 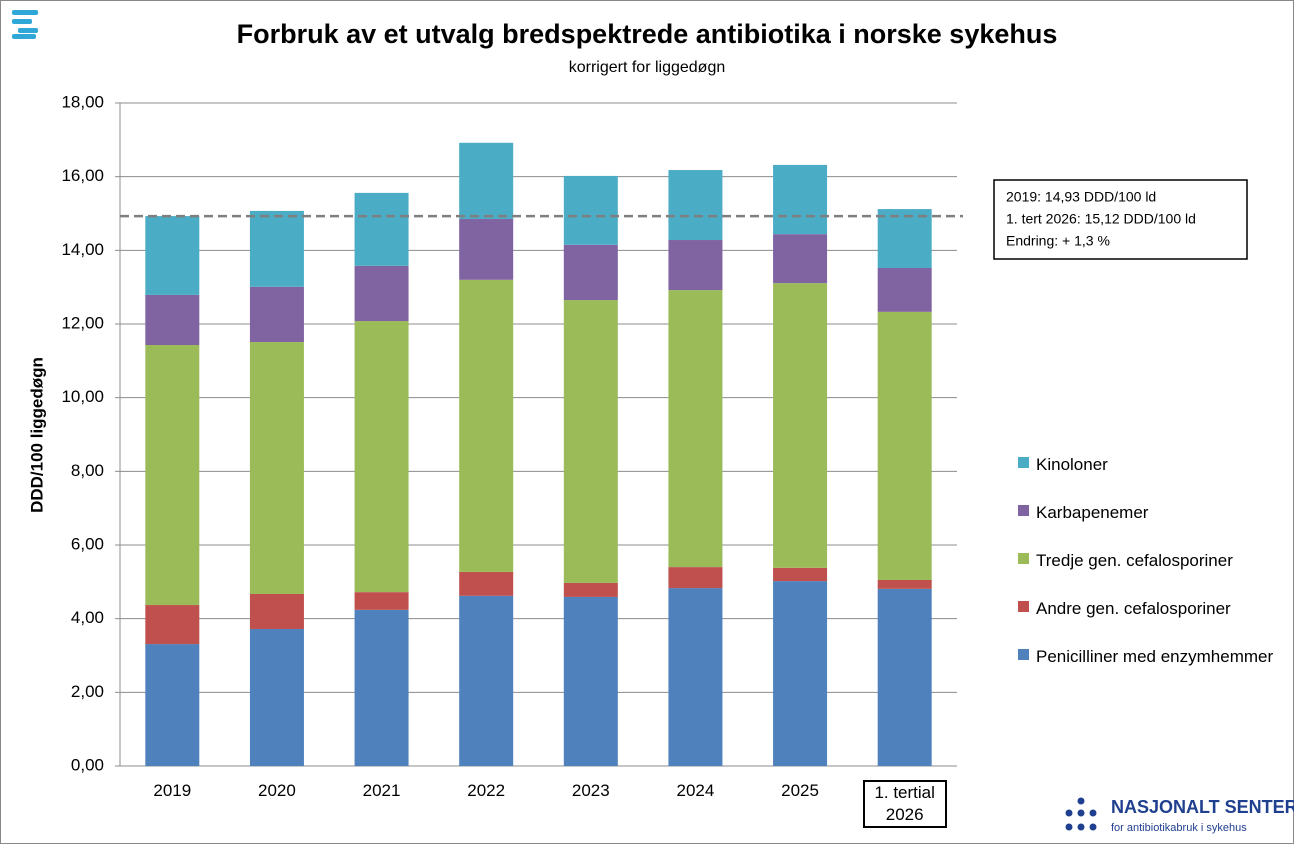 What do you see at coordinates (1202, 807) in the screenshot?
I see `logo-name: NASJONALT SENTER` at bounding box center [1202, 807].